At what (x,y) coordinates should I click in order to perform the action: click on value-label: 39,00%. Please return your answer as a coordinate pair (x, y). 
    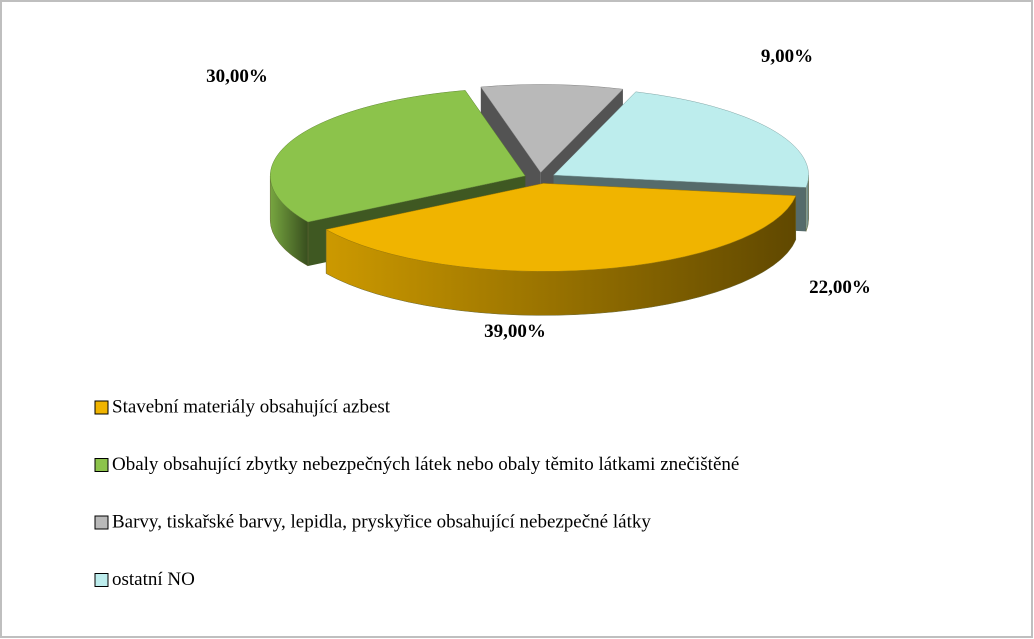
    Looking at the image, I should click on (515, 331).